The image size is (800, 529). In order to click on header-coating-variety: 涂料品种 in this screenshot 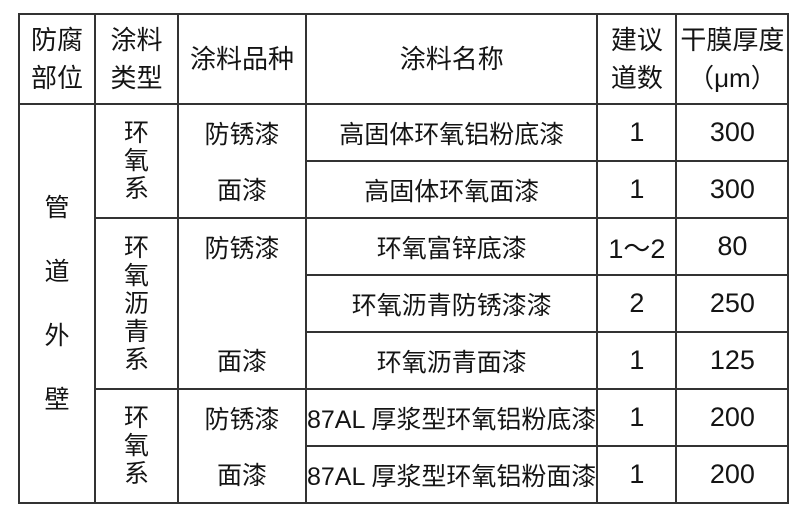, I will do `click(242, 59)`.